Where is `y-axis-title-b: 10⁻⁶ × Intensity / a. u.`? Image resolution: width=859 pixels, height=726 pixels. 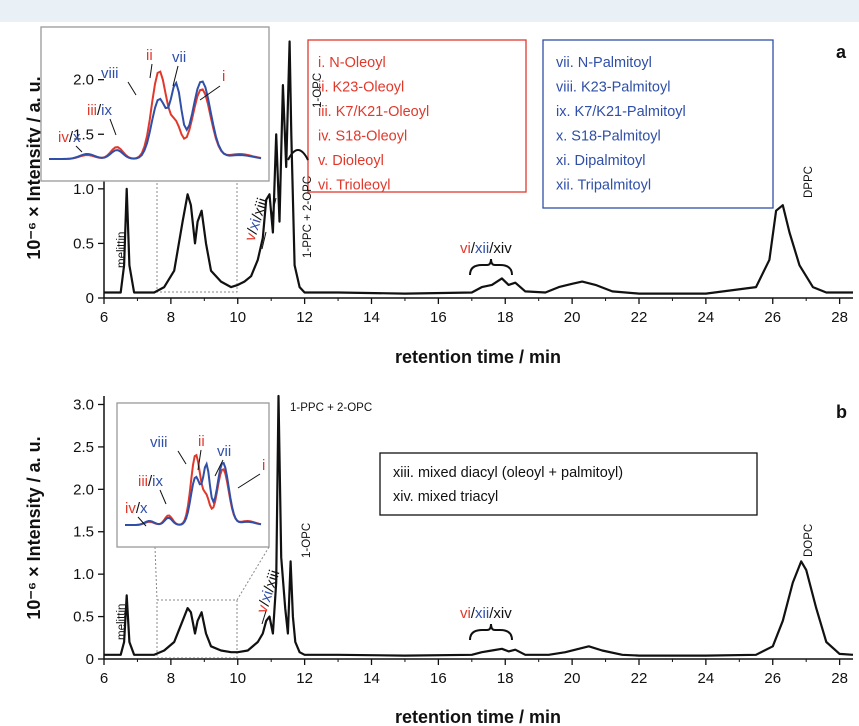
y-axis-title-b: 10⁻⁶ × Intensity / a. u. is located at coordinates (34, 527).